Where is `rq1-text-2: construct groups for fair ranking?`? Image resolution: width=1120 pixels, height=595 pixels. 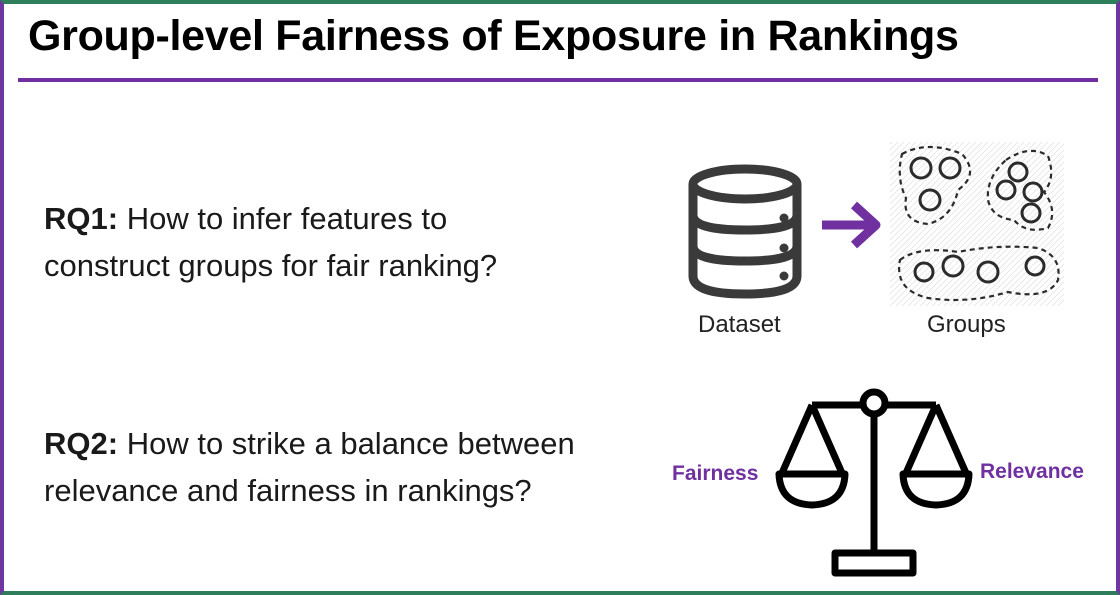
rq1-text-2: construct groups for fair ranking? is located at coordinates (271, 265).